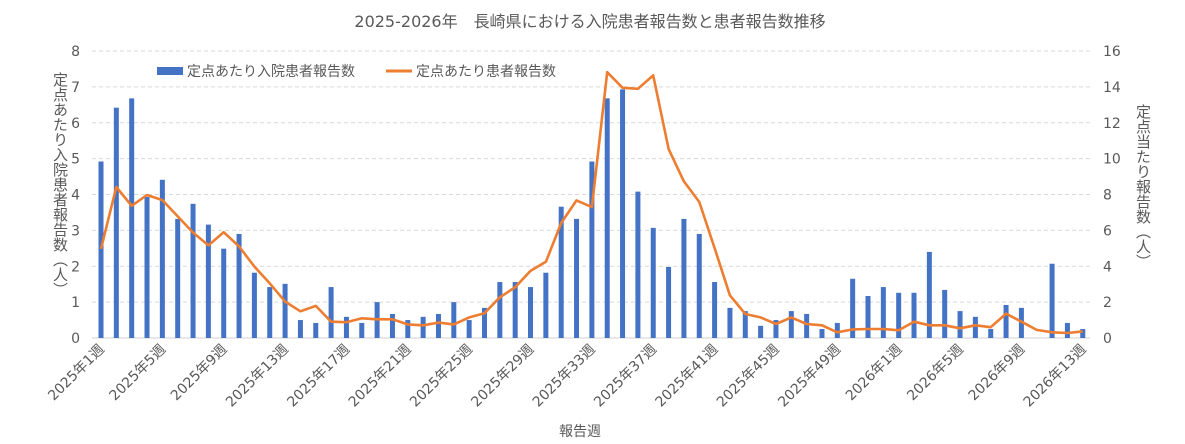 This screenshot has height=444, width=1185. Describe the element at coordinates (580, 432) in the screenshot. I see `x-axis-title: 報告週` at that location.